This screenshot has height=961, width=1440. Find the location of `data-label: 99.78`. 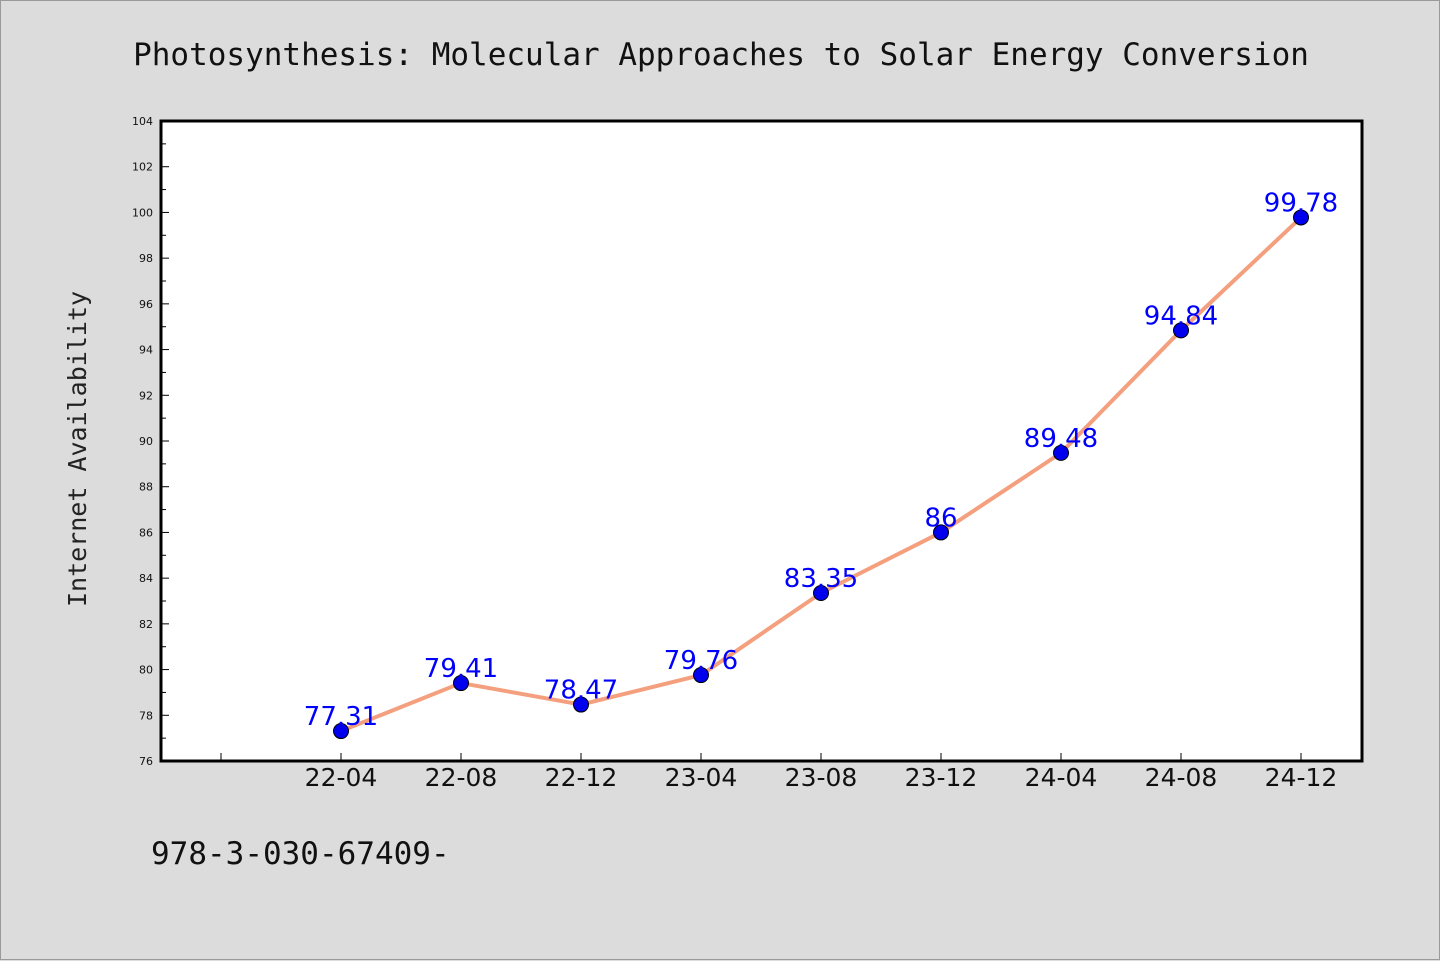

data-label: 99.78 is located at coordinates (1301, 203).